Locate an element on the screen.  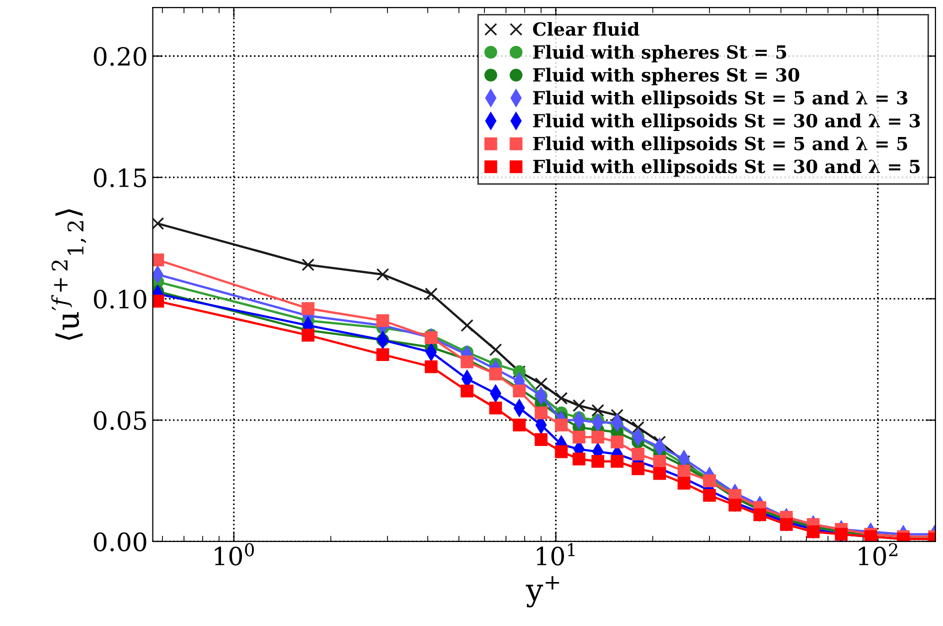
legend-label: Fluid with spheres St = 30 is located at coordinates (666, 77).